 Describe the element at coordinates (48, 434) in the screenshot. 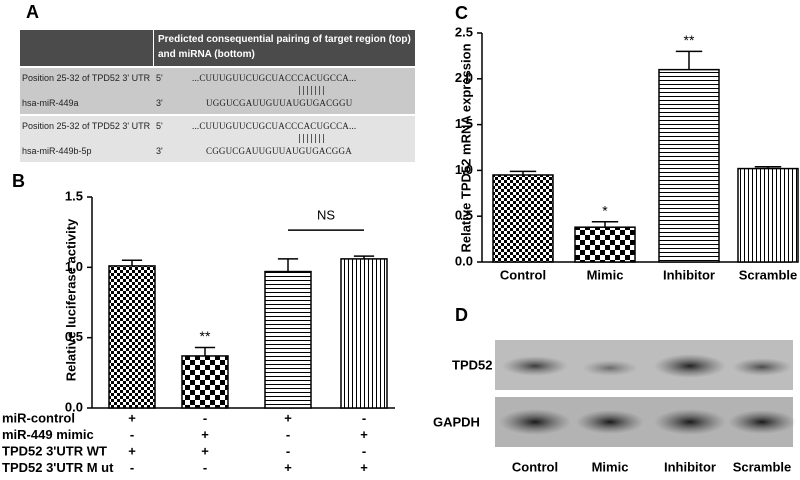

I see `condition-label: miR-449 mimic` at that location.